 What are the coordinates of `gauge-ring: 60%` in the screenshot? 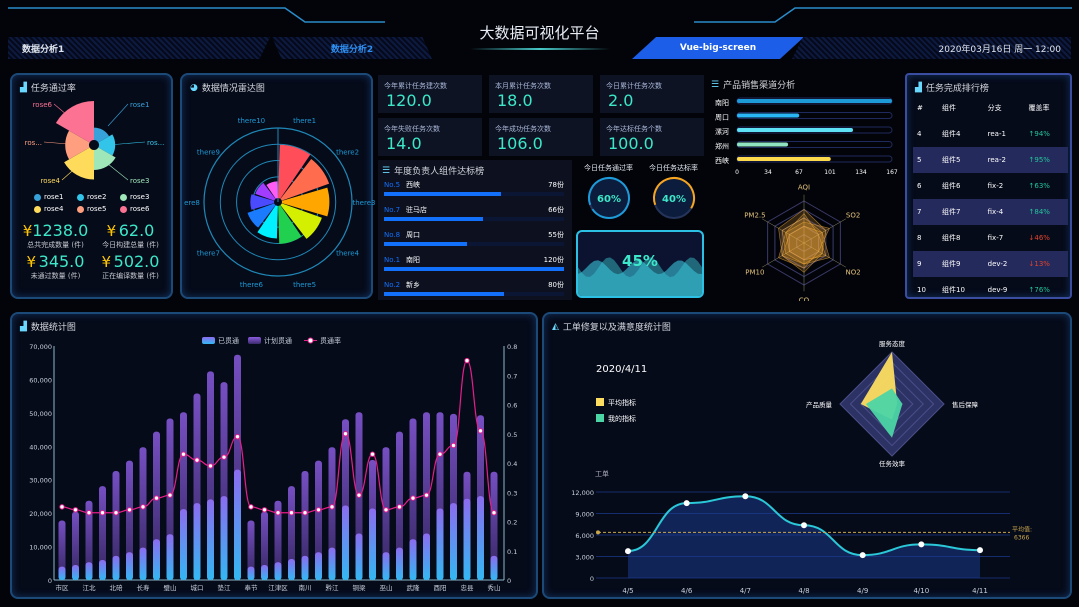 It's located at (608, 198).